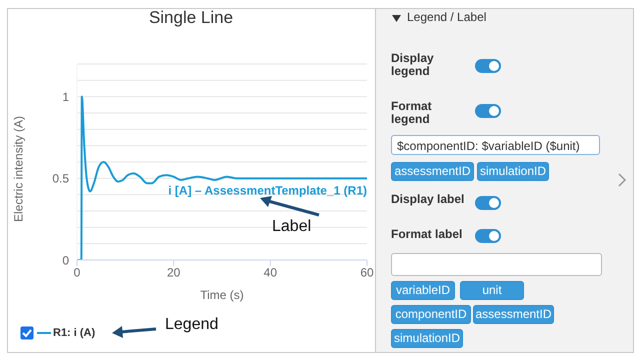 This screenshot has height=360, width=640. Describe the element at coordinates (431, 314) in the screenshot. I see `text: componentID` at that location.